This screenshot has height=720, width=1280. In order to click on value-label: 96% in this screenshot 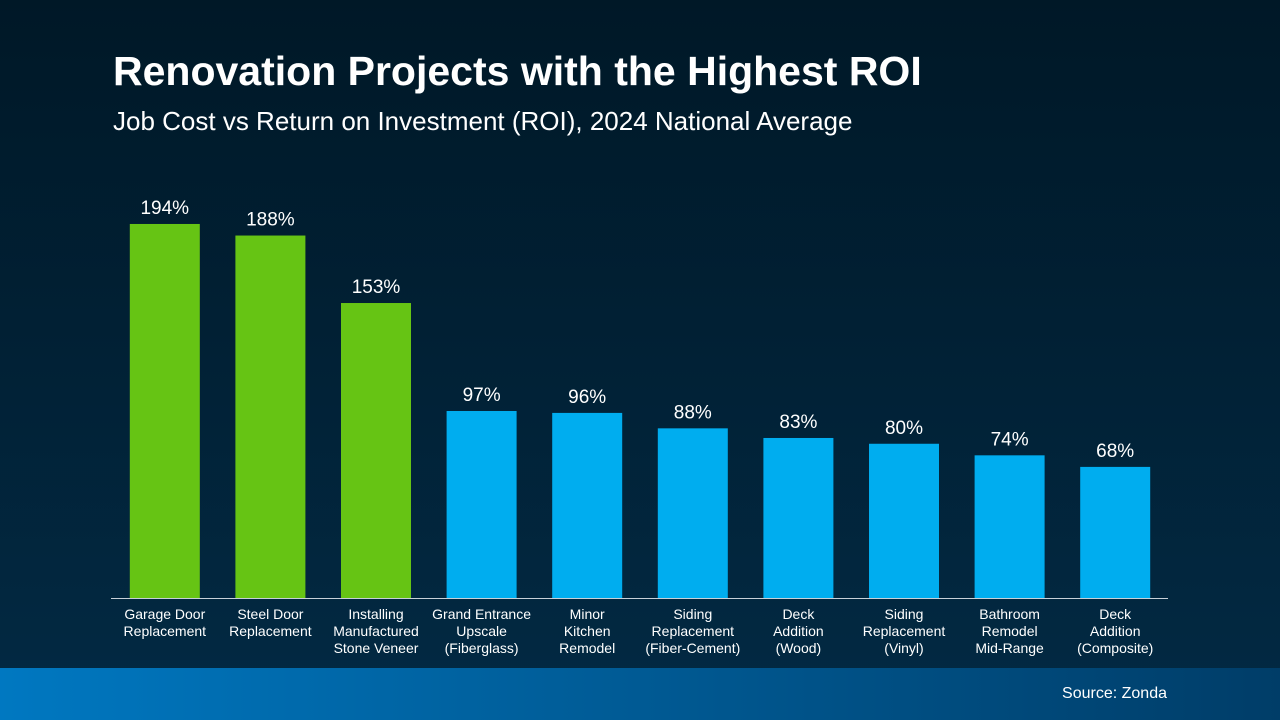, I will do `click(587, 397)`.